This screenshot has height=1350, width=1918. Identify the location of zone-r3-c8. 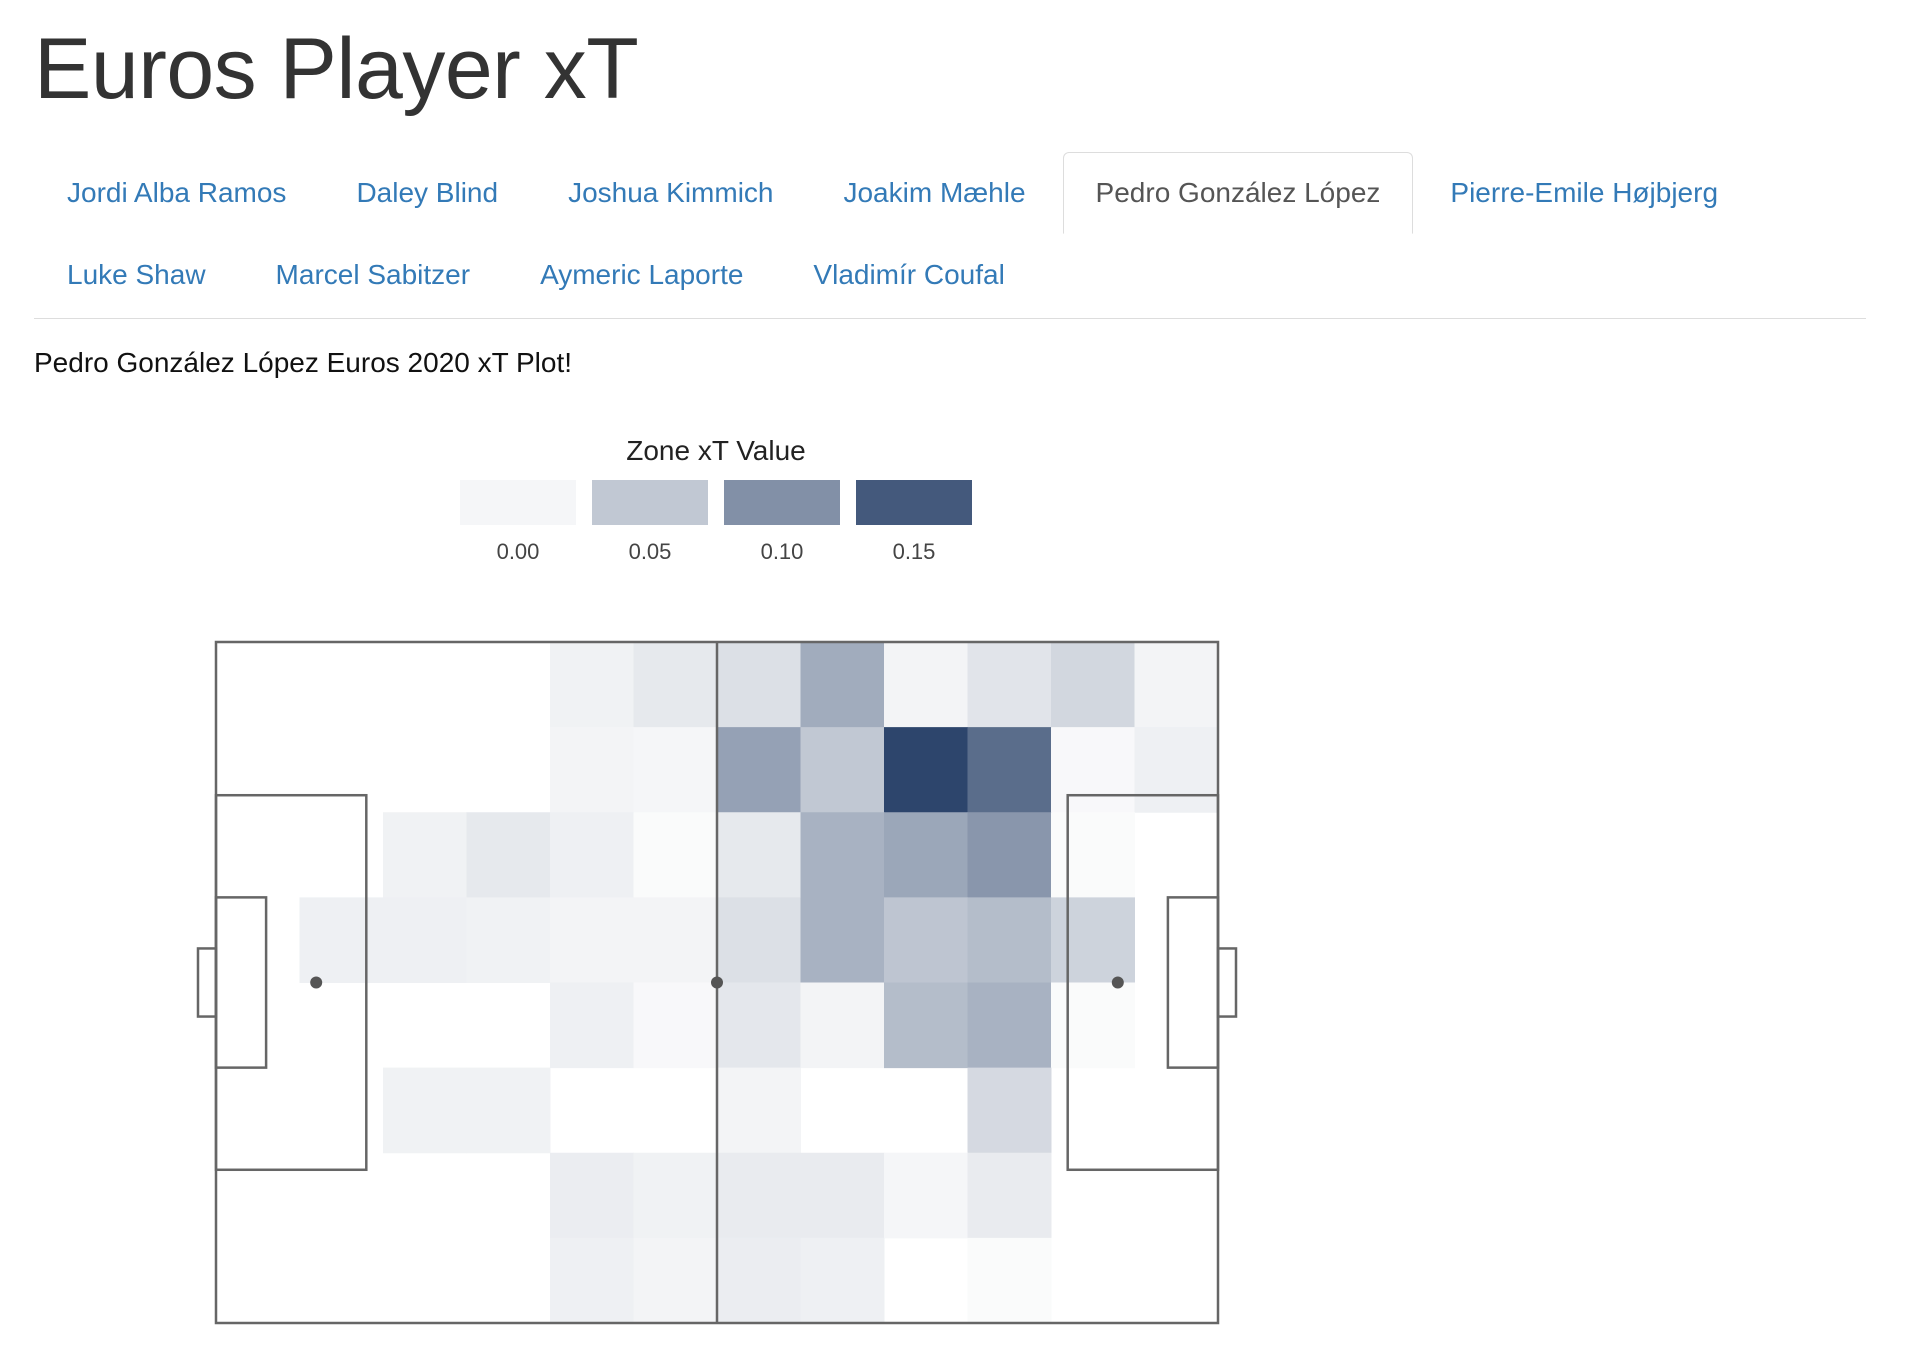
(926, 940).